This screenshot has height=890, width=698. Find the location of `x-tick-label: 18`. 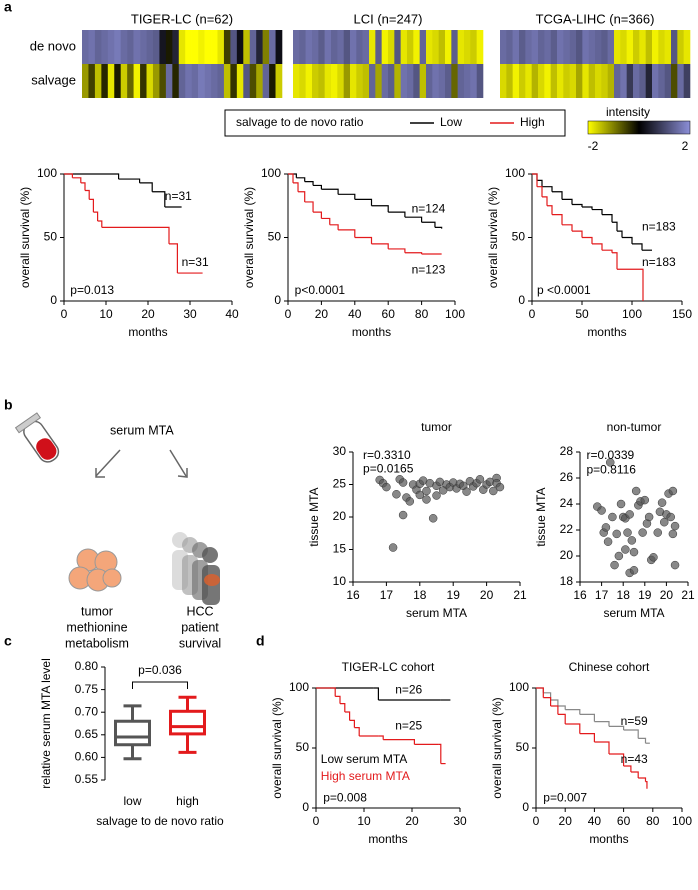

x-tick-label: 18 is located at coordinates (624, 595).